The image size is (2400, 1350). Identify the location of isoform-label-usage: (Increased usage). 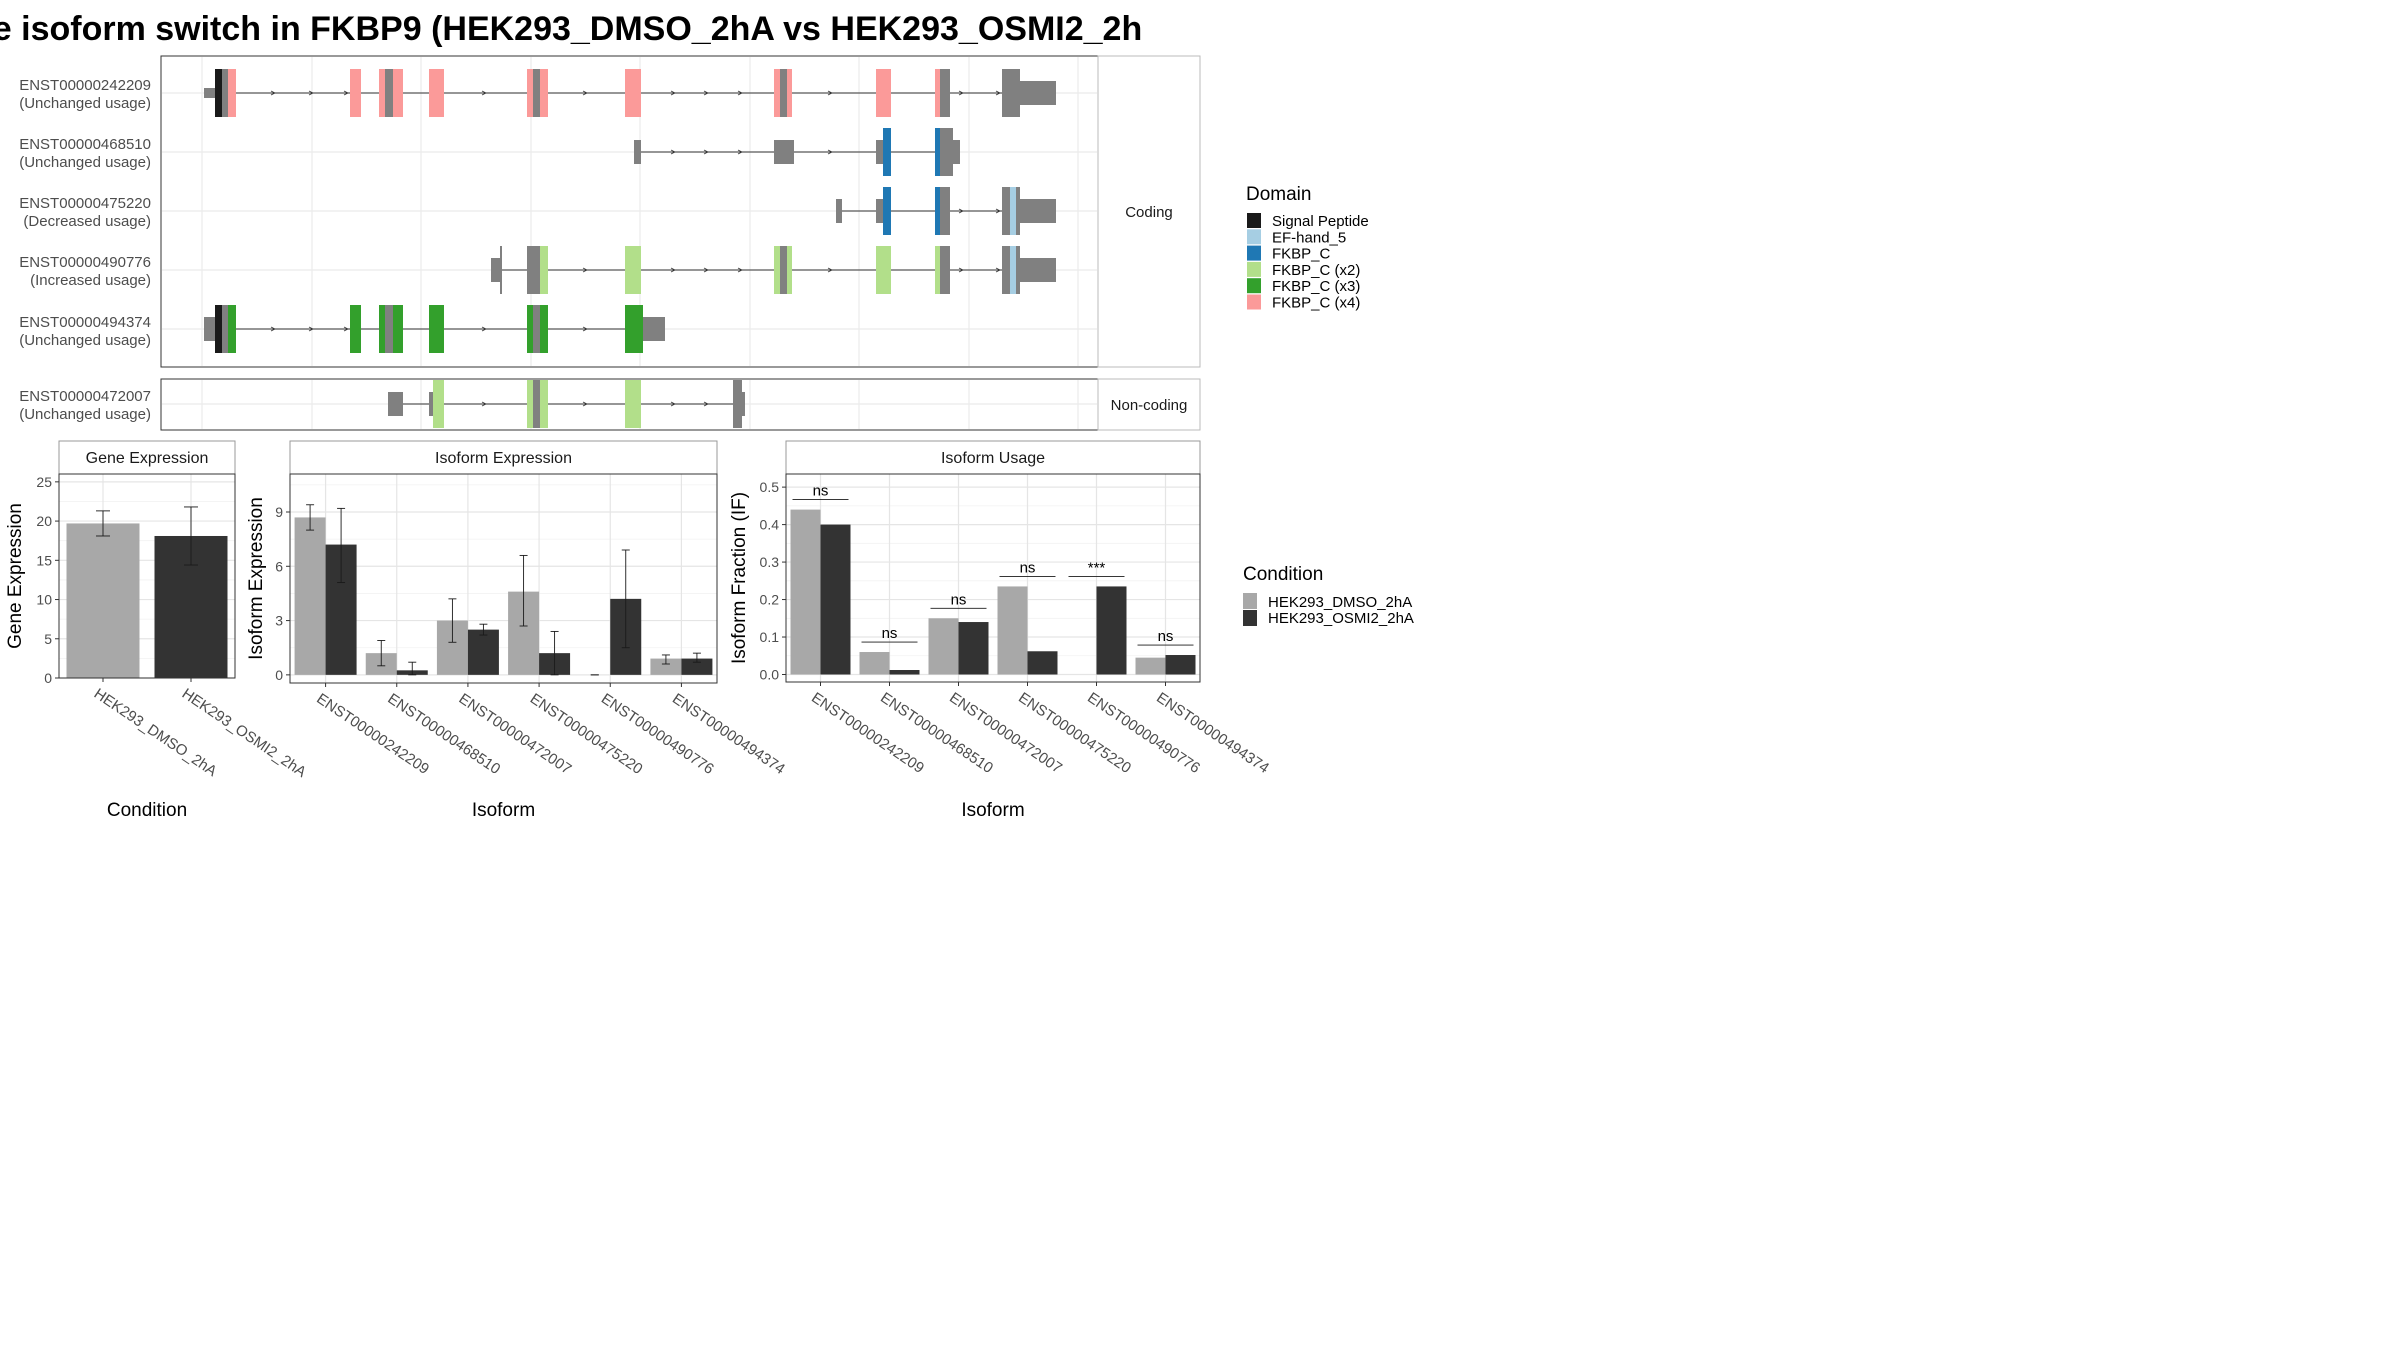
(90, 280).